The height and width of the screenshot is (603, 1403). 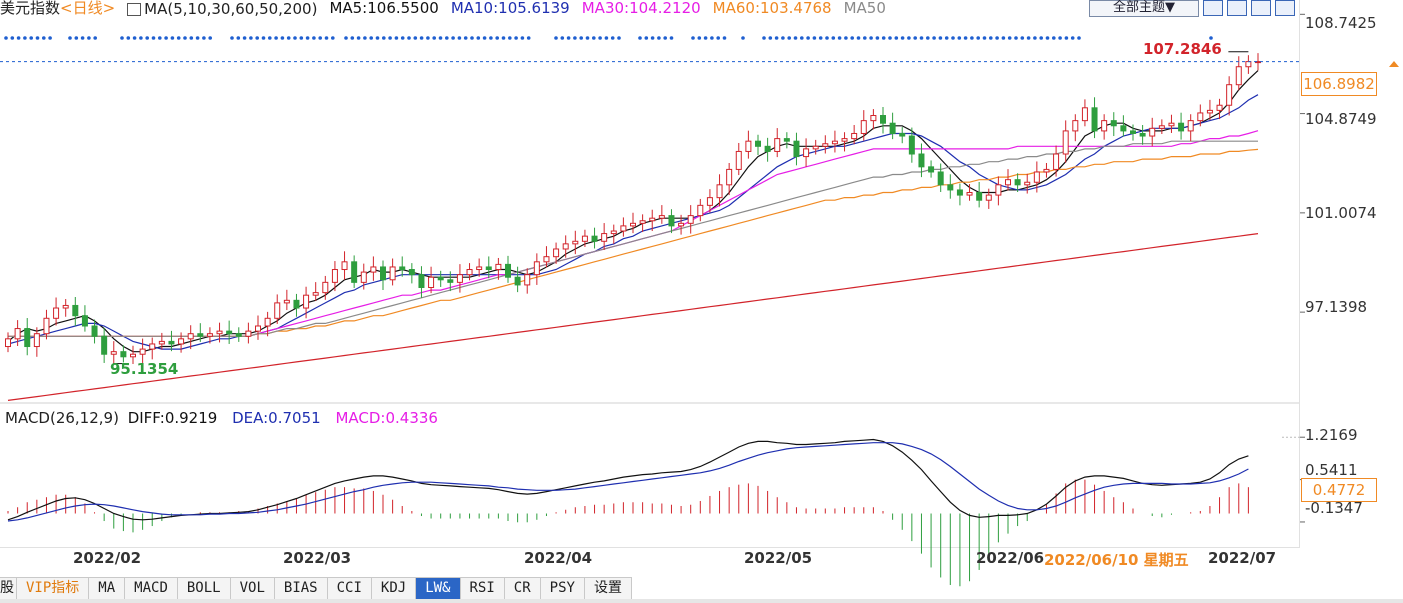 What do you see at coordinates (1334, 508) in the screenshot?
I see `macd-axis-tick-3: -0.1347` at bounding box center [1334, 508].